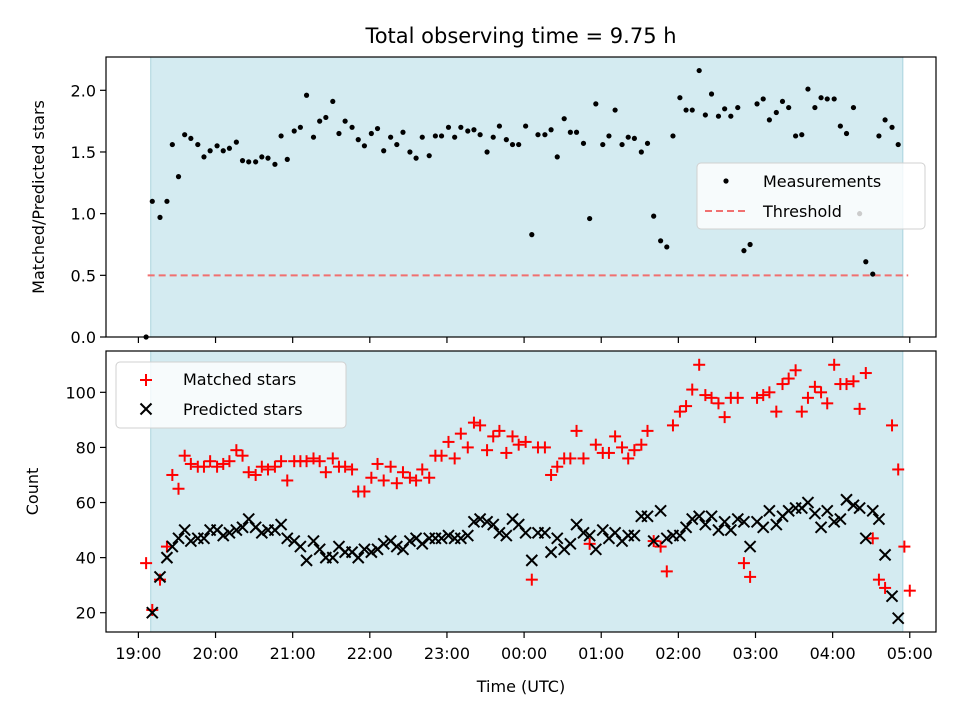 Image resolution: width=960 pixels, height=720 pixels. What do you see at coordinates (86, 558) in the screenshot?
I see `bottom-y-tick-label: 40` at bounding box center [86, 558].